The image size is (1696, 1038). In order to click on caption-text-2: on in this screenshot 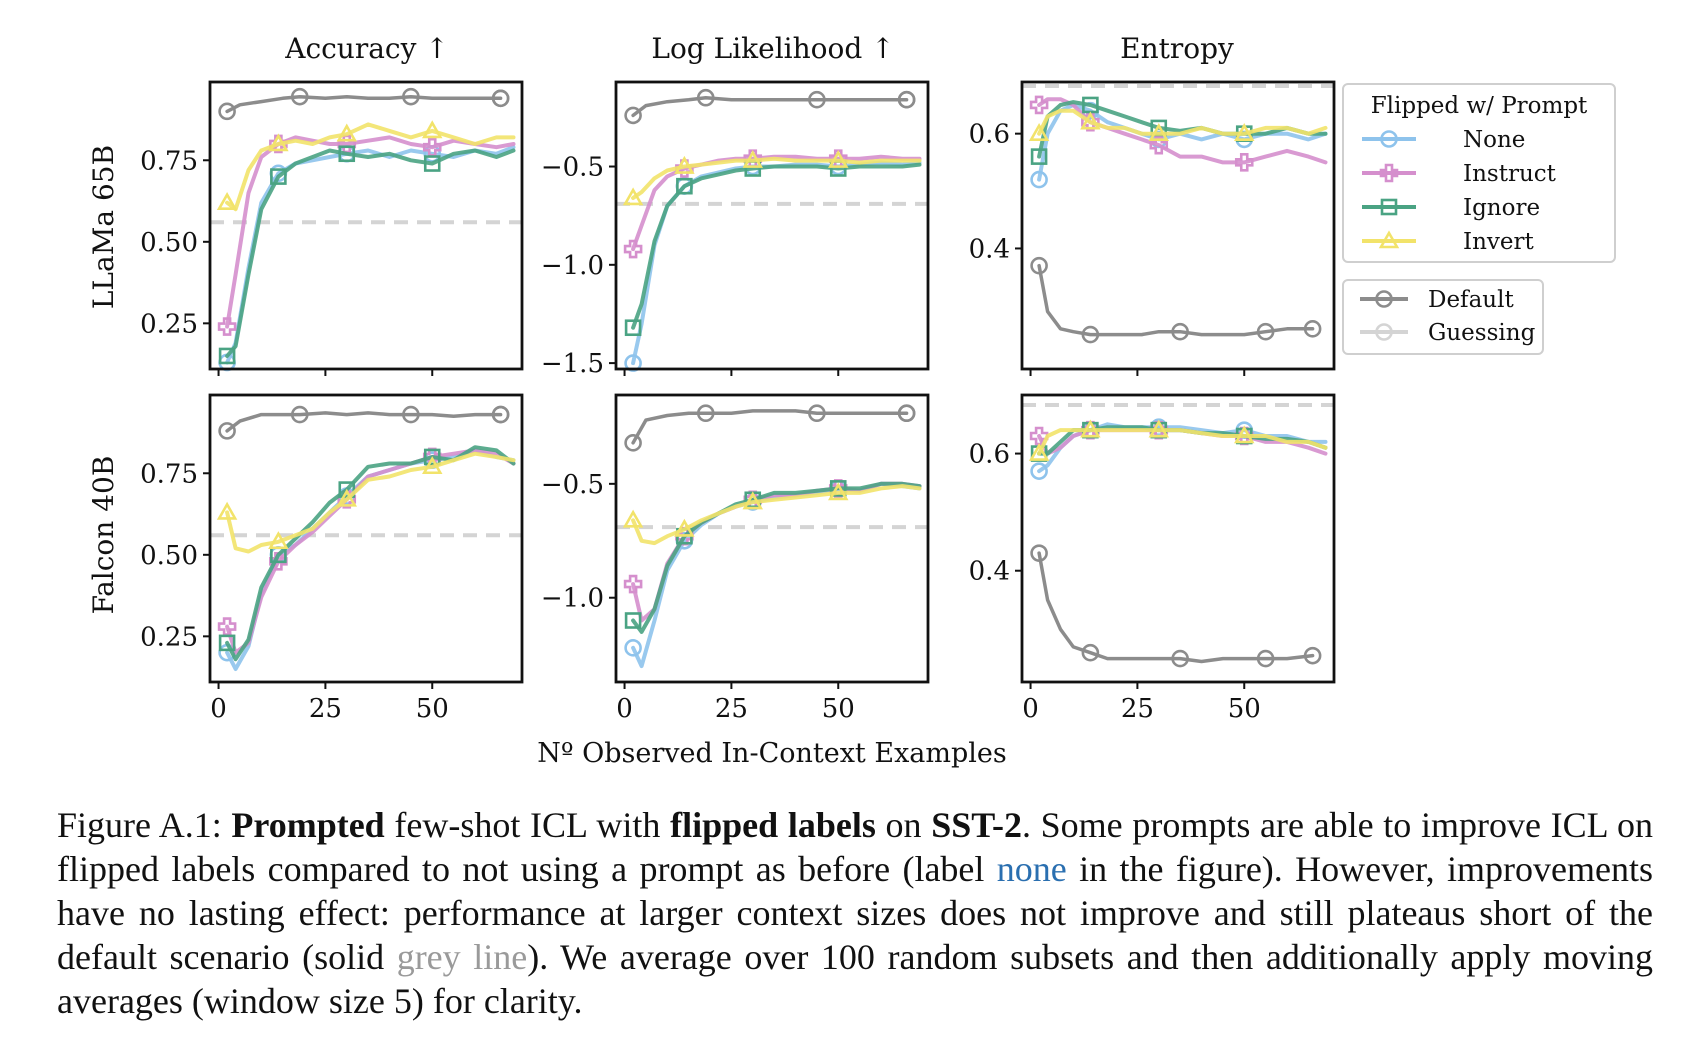, I will do `click(903, 825)`.